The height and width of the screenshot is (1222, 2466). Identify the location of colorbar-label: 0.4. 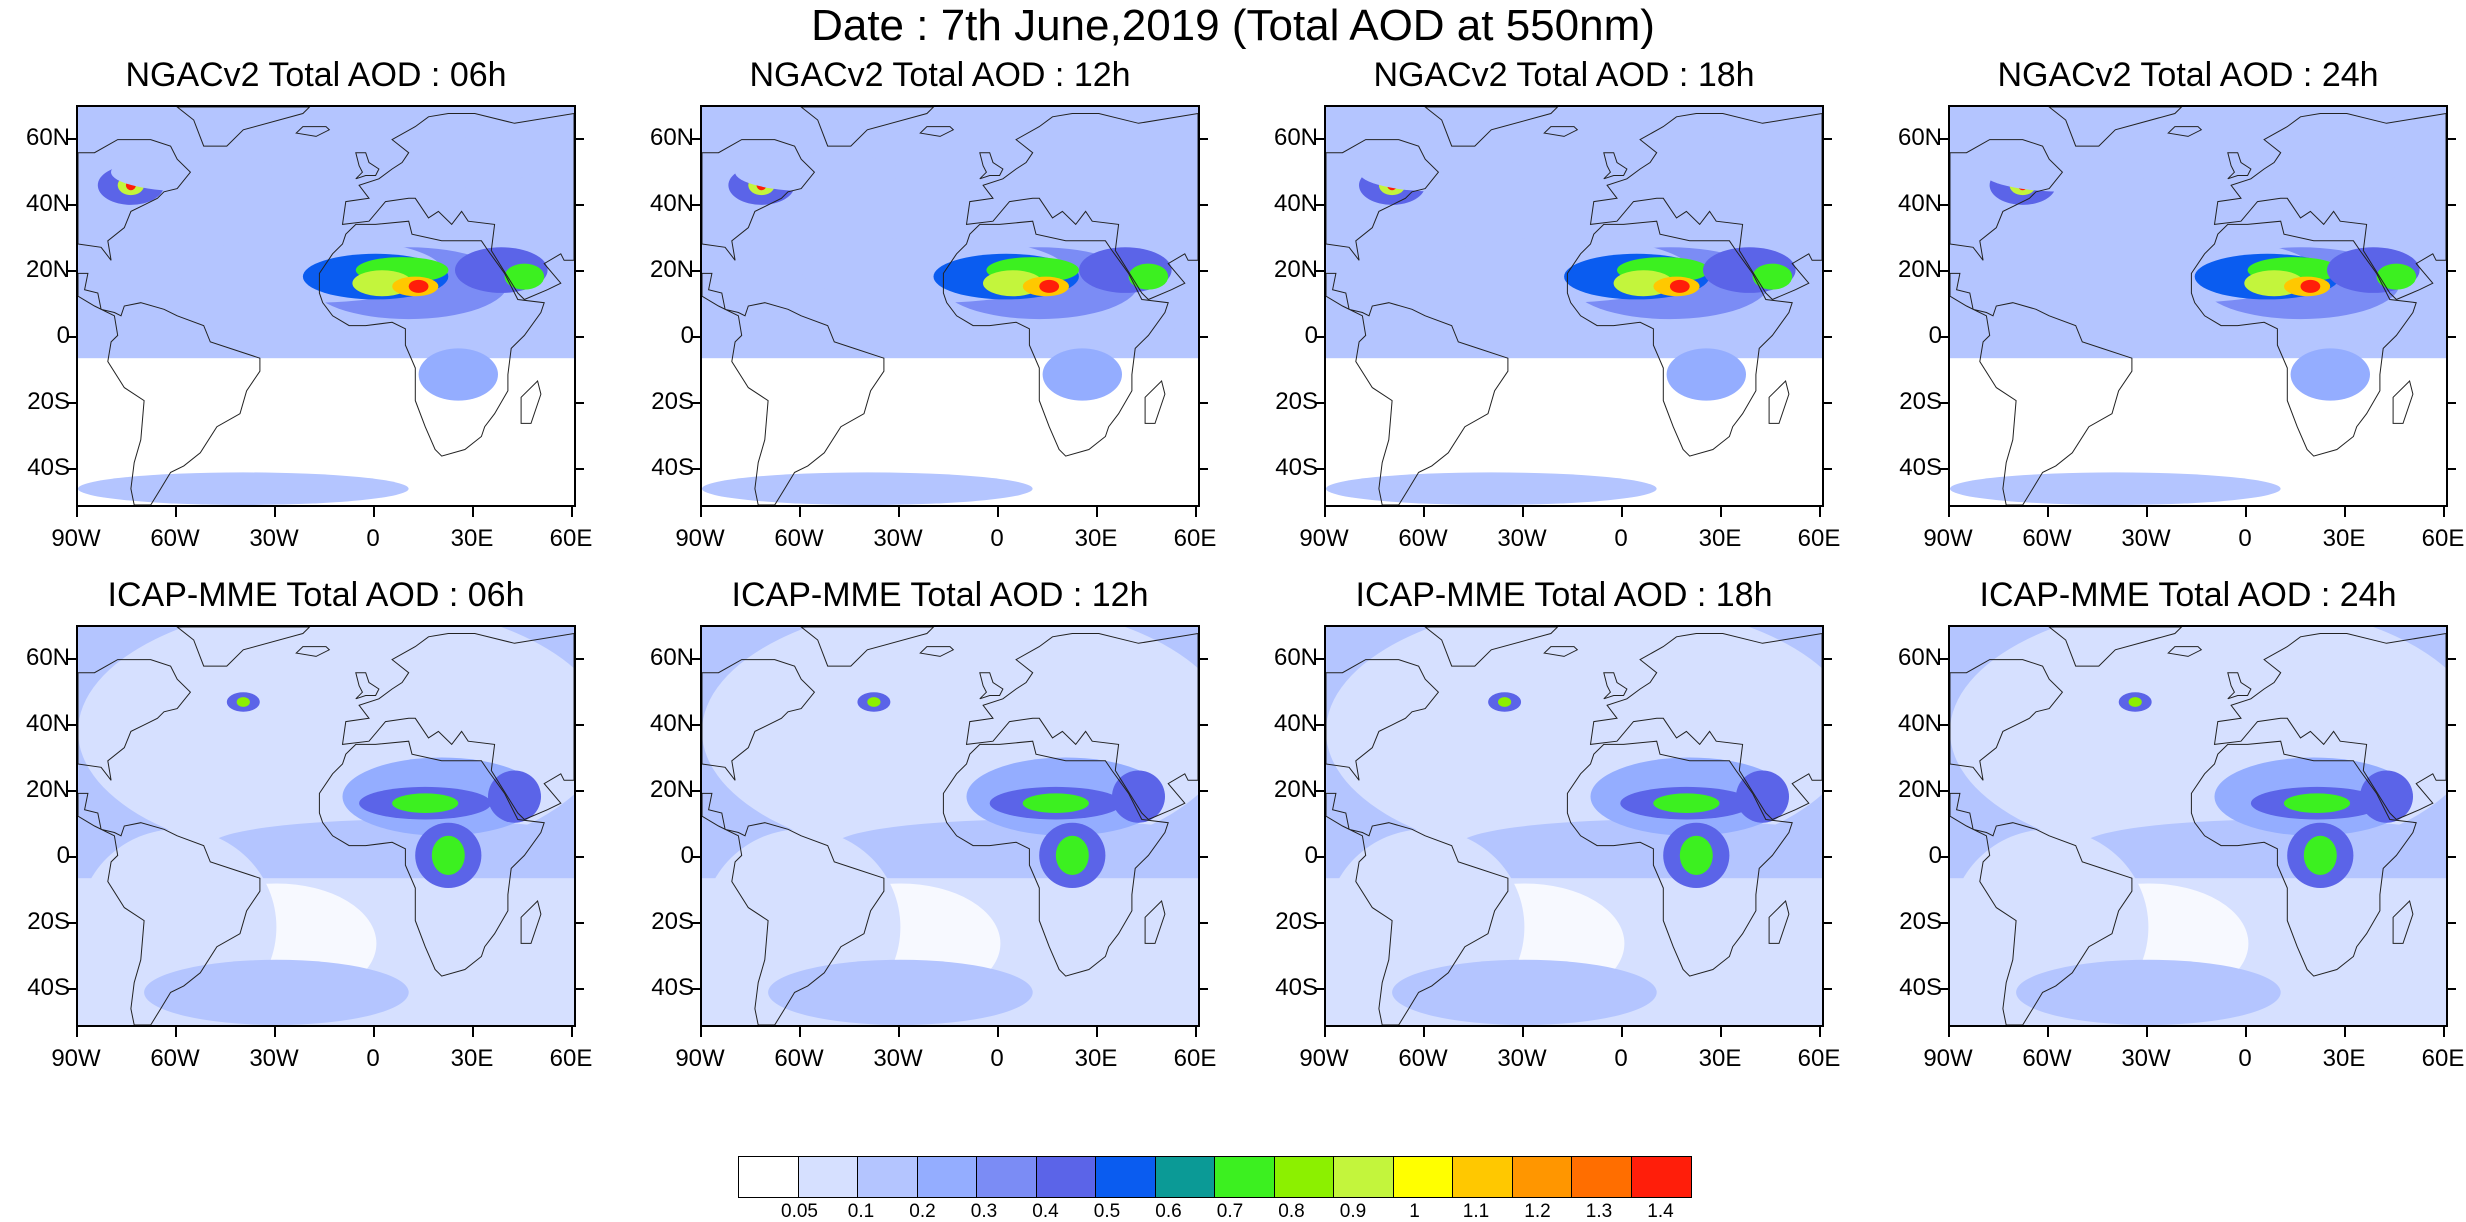
(1045, 1211).